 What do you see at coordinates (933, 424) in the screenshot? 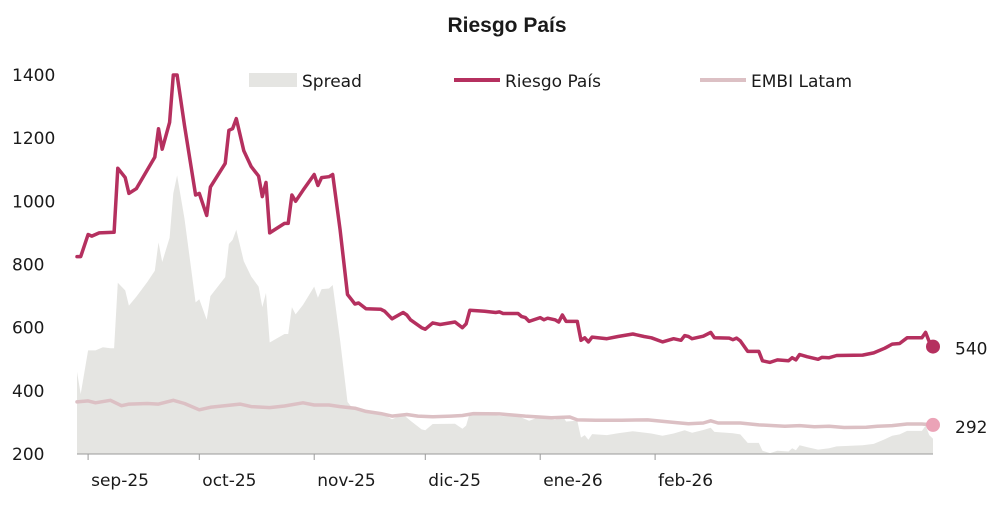
I see `end-dot-embi-latam` at bounding box center [933, 424].